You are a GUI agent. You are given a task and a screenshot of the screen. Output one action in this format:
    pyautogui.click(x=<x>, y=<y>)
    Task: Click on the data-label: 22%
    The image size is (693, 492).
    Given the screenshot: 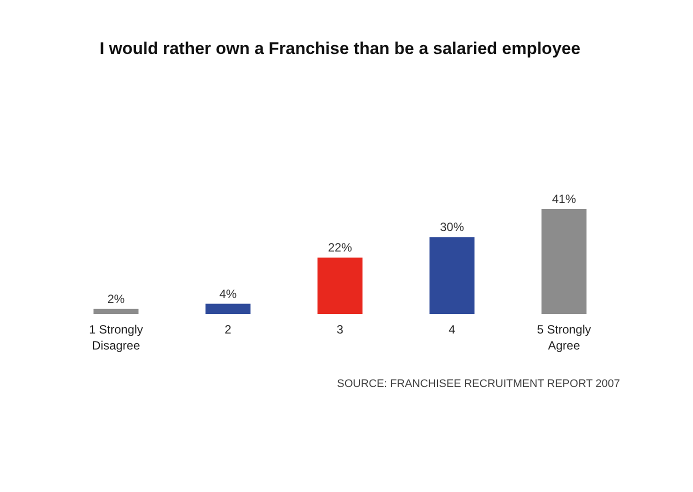 What is the action you would take?
    pyautogui.click(x=340, y=247)
    